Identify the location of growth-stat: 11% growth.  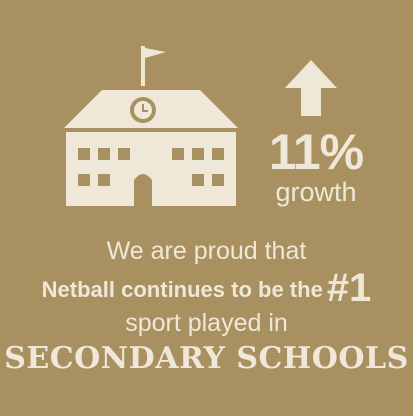
(316, 166).